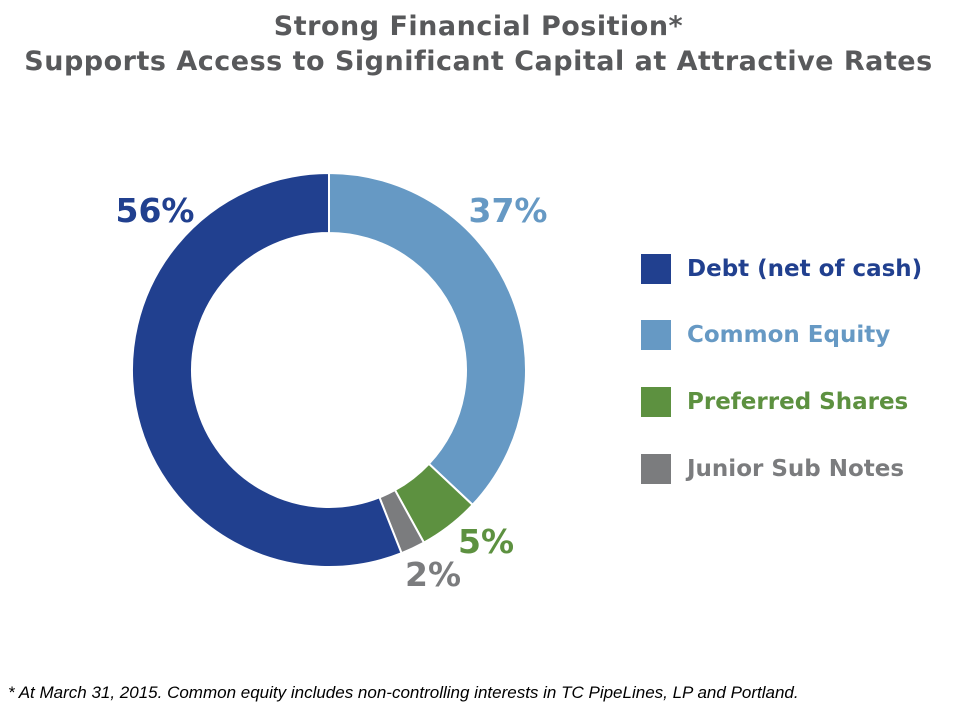  I want to click on legend-item-common-equity: Common Equity, so click(765, 335).